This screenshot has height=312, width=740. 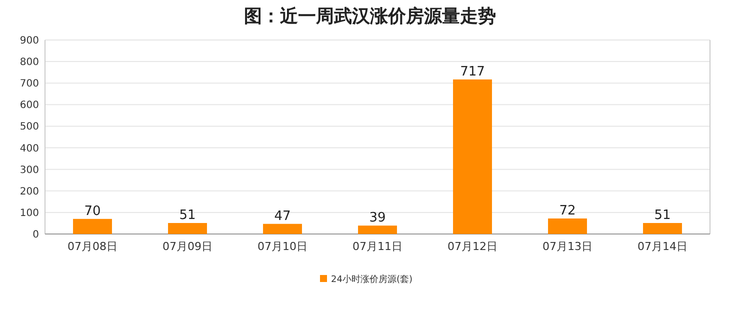 I want to click on y-tick-label: 300, so click(x=29, y=170).